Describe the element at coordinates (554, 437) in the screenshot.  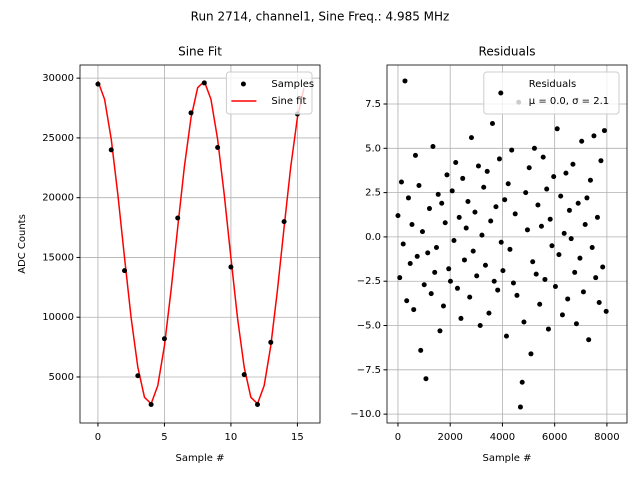
I see `x-tick-label: 6000` at that location.